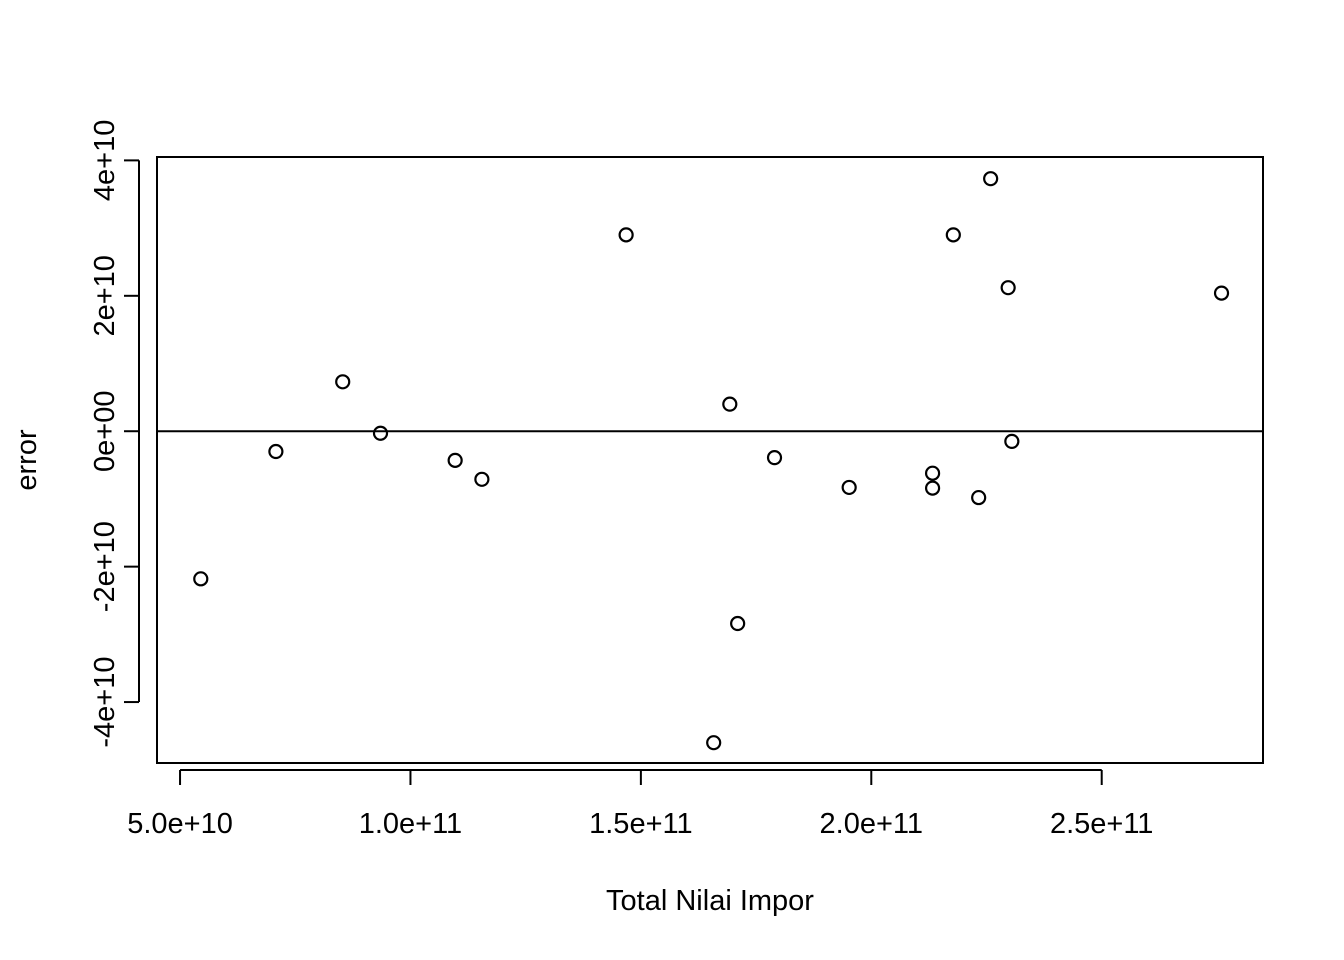 Image resolution: width=1344 pixels, height=960 pixels. I want to click on y-tick-label: -4e+10, so click(105, 702).